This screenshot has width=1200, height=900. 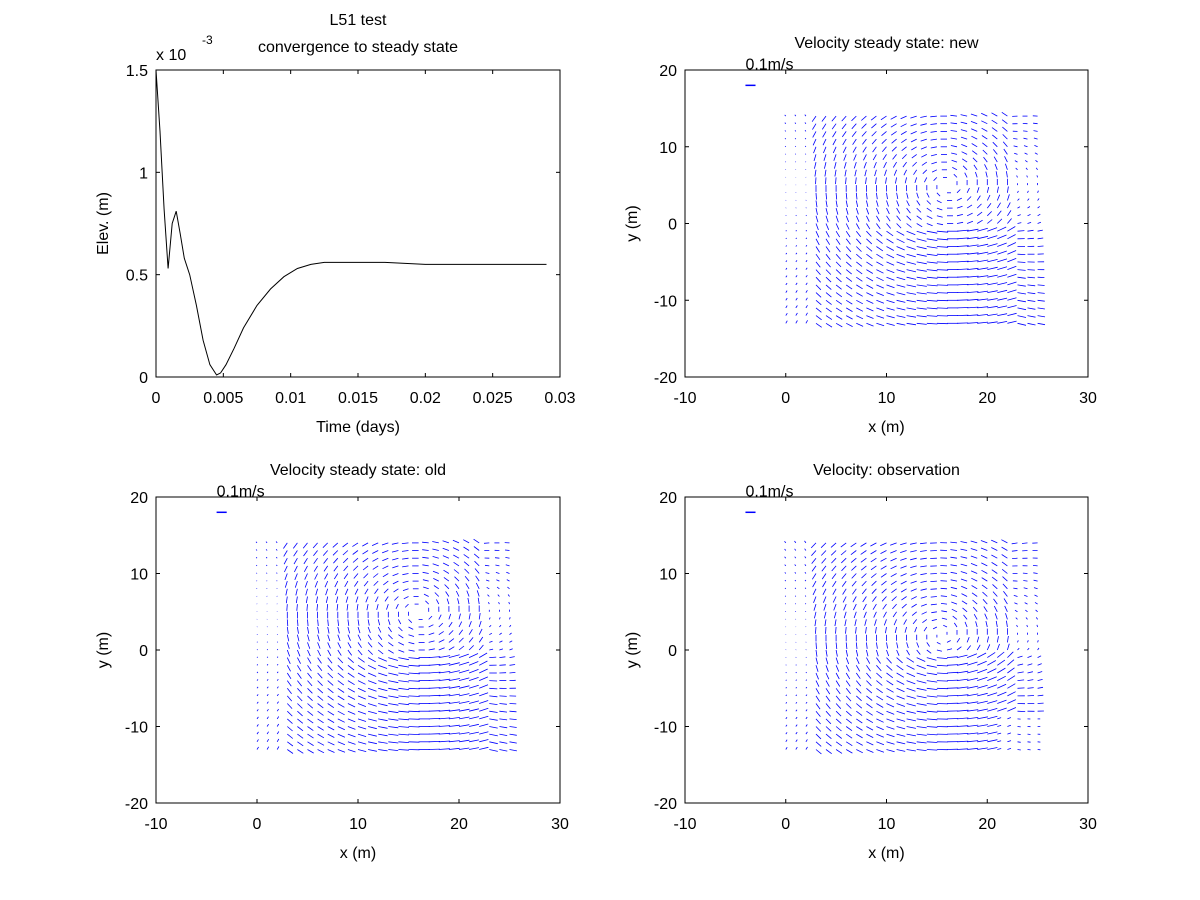 I want to click on y-tick-label: 1.5, so click(x=137, y=71).